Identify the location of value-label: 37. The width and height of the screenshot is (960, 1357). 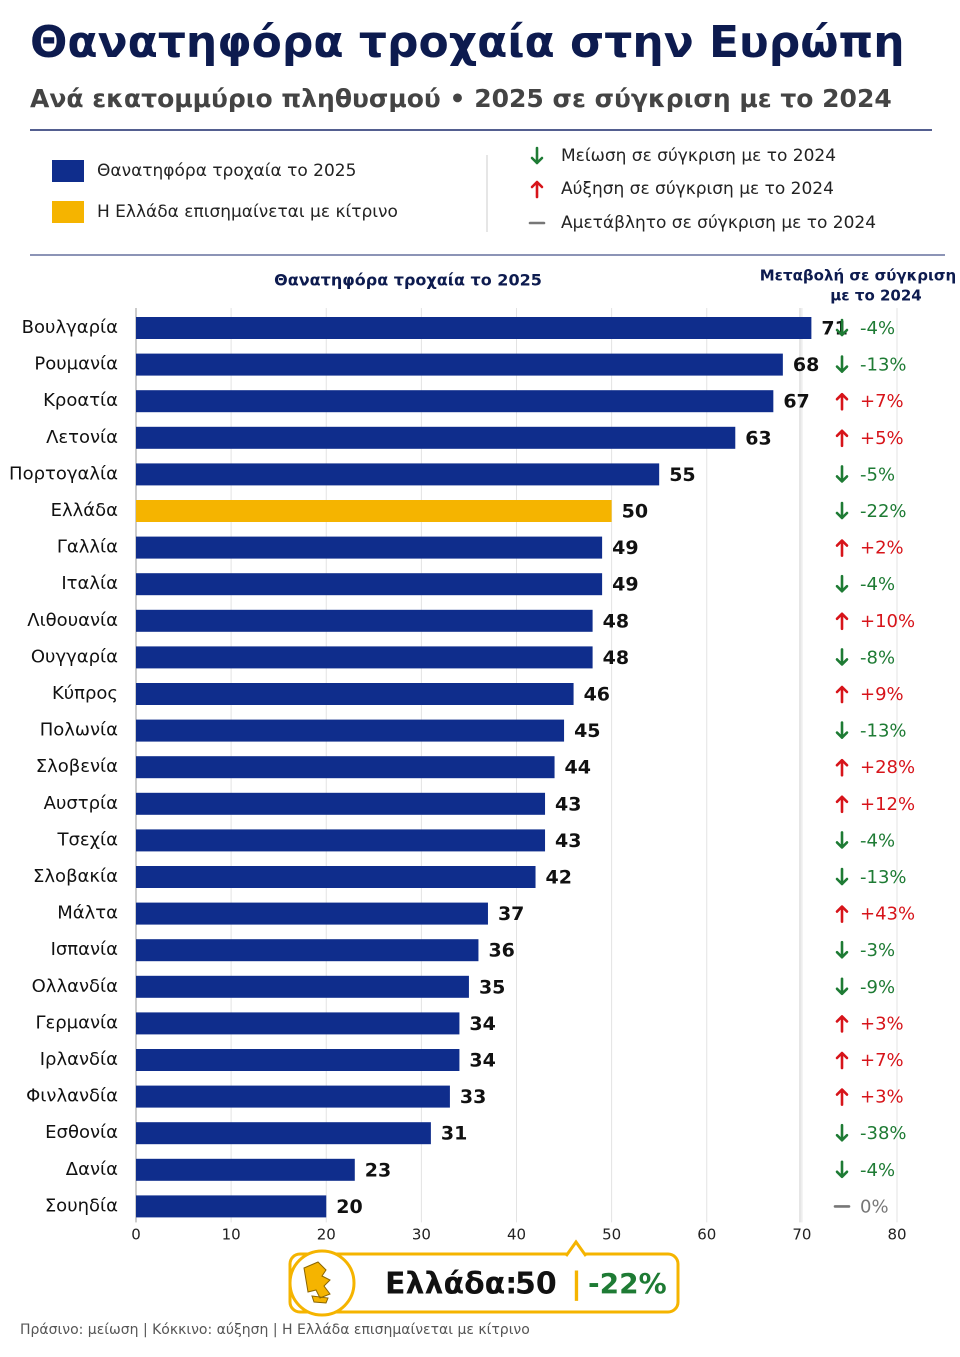
(511, 914).